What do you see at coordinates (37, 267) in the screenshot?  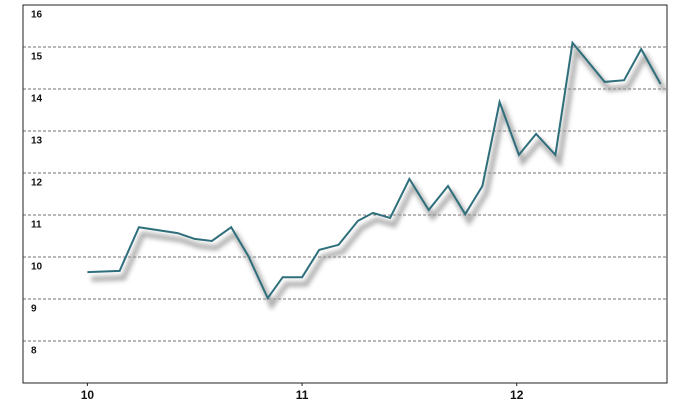 I see `y-tick-label: 10` at bounding box center [37, 267].